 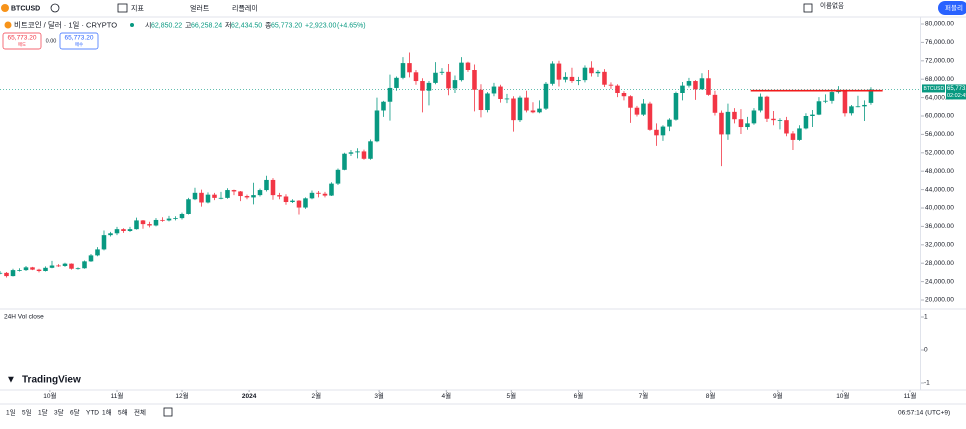 What do you see at coordinates (644, 395) in the screenshot?
I see `x-tick-label: 7월` at bounding box center [644, 395].